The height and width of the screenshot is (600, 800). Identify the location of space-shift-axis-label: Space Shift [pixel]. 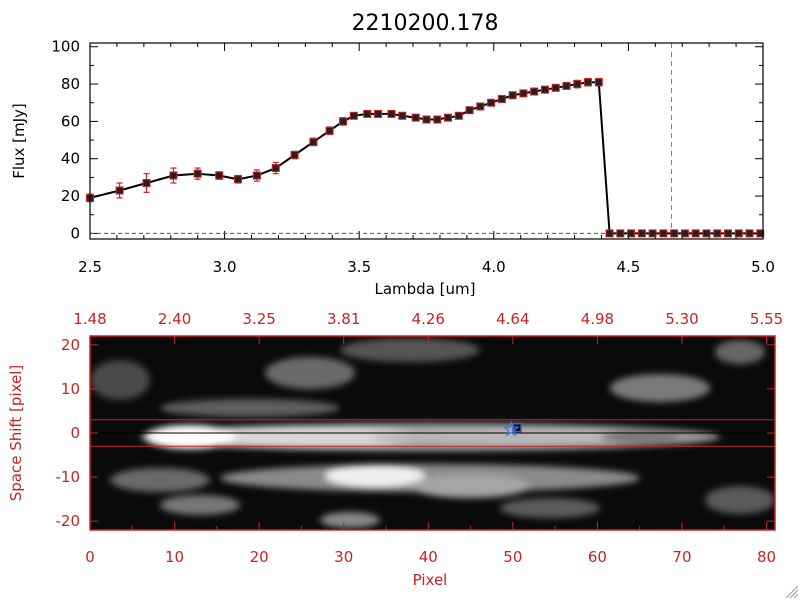
(16, 433).